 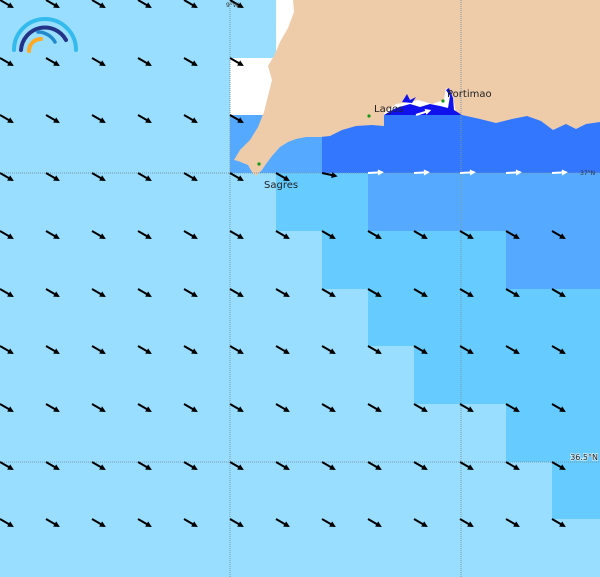 I want to click on place-label-sagres: Sagres, so click(x=281, y=185).